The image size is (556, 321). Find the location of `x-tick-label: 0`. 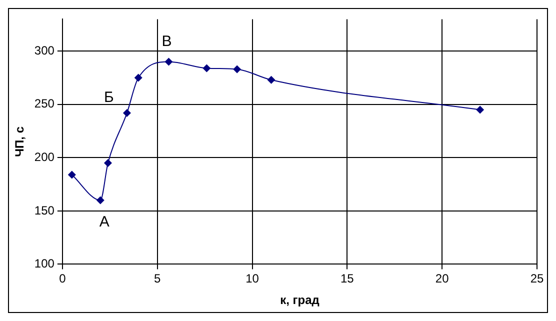

x-tick-label: 0 is located at coordinates (62, 279).